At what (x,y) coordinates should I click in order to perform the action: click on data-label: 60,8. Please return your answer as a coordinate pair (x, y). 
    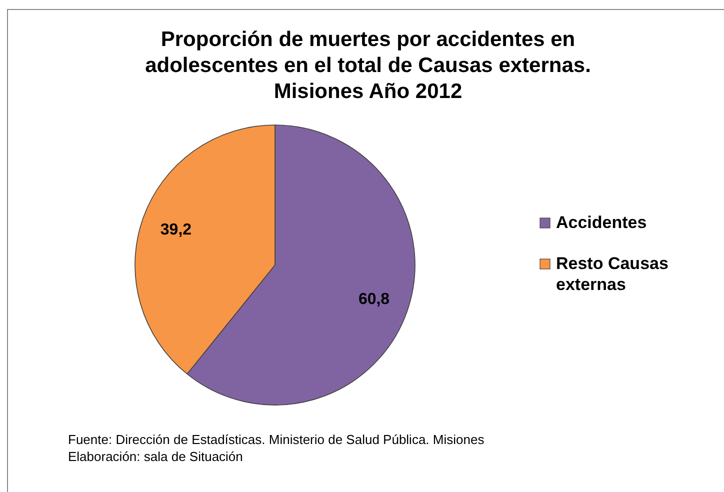
    Looking at the image, I should click on (374, 299).